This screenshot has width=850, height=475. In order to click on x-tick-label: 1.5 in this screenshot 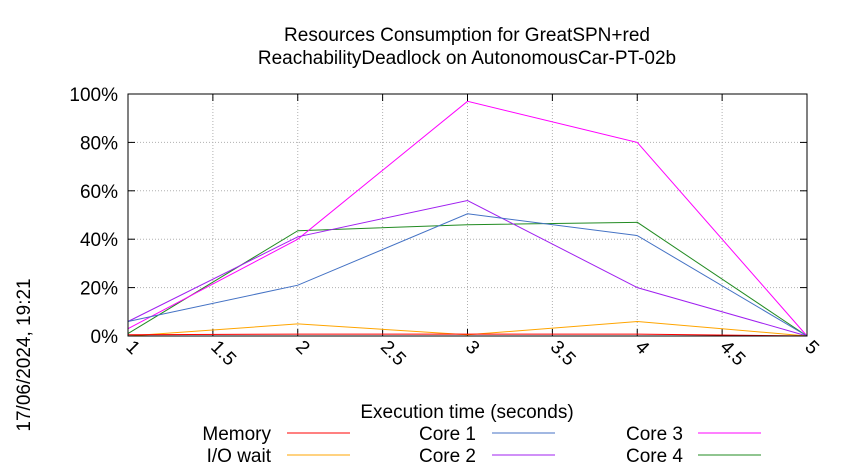, I will do `click(223, 354)`.